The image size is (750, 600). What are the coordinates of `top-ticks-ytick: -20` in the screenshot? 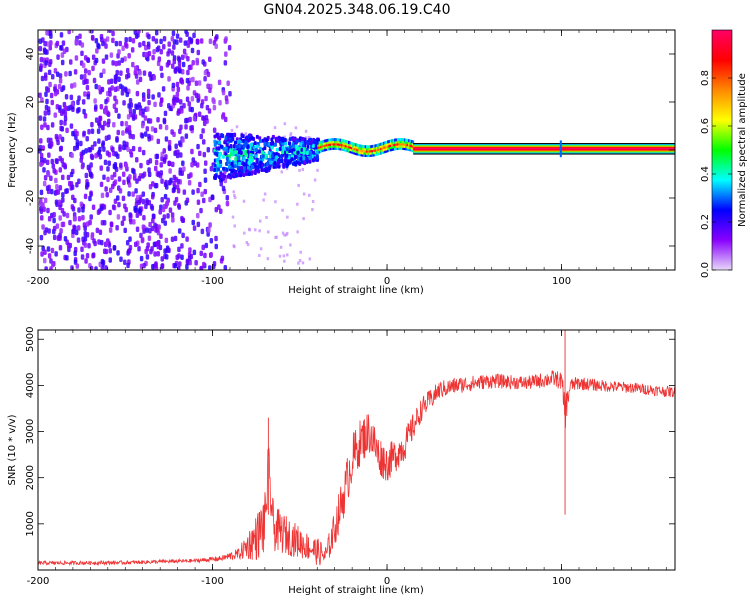 It's located at (350, 198).